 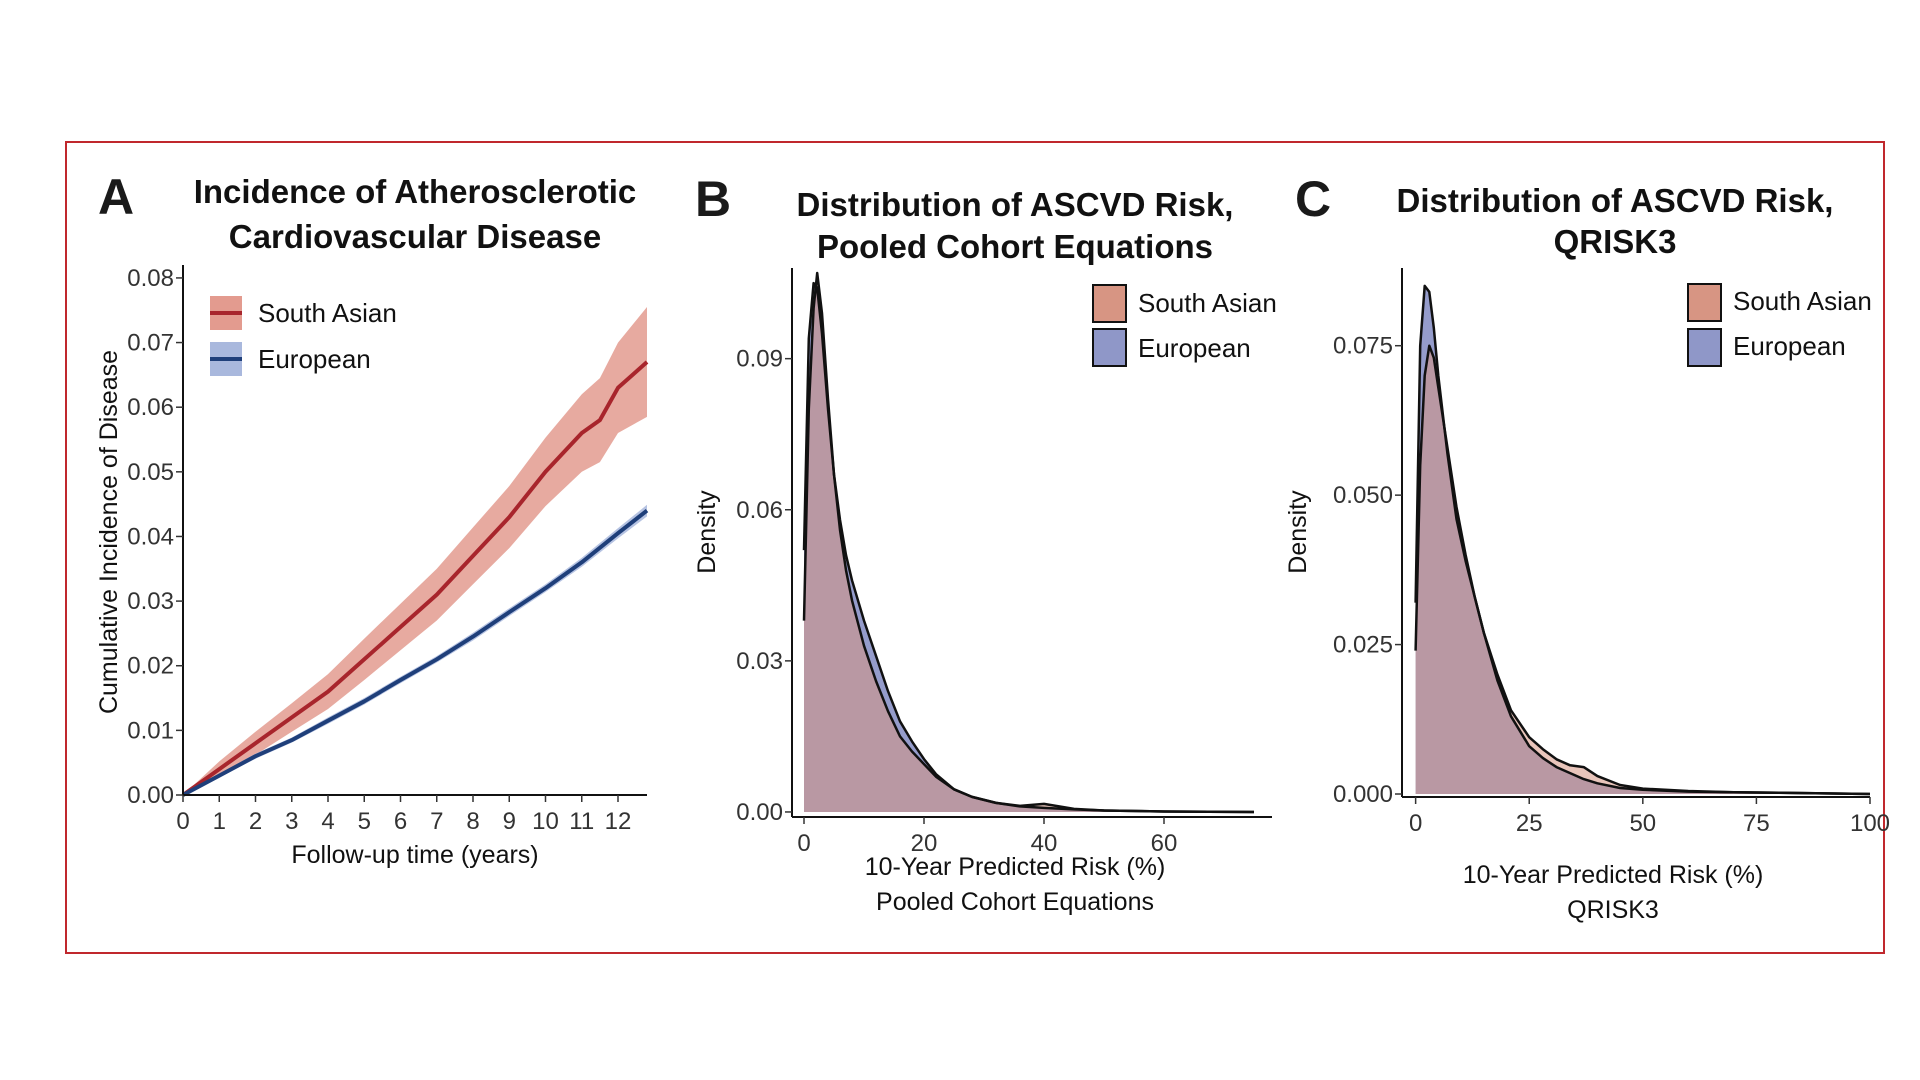 I want to click on panel-b-x-axis-label-line2: Pooled Cohort Equations, so click(x=1015, y=902).